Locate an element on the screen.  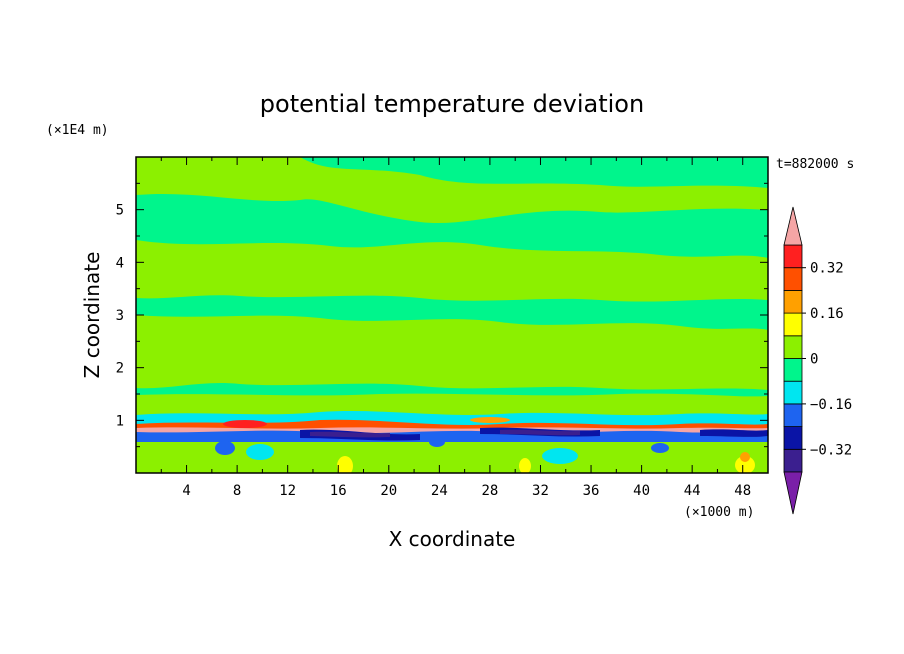
contour-layer-blue is located at coordinates (452, 436).